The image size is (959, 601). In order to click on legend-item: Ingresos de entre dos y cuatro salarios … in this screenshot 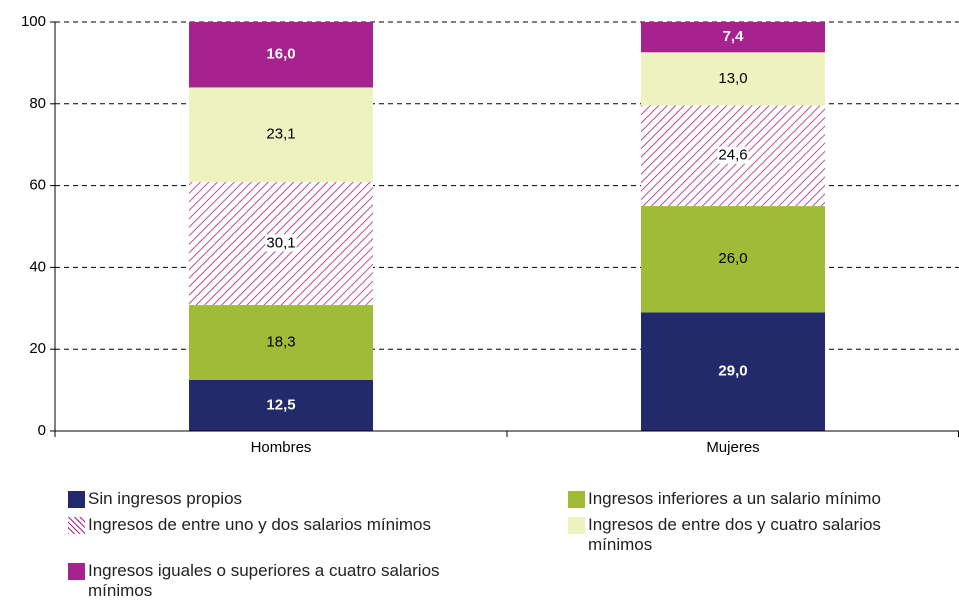, I will do `click(763, 535)`.